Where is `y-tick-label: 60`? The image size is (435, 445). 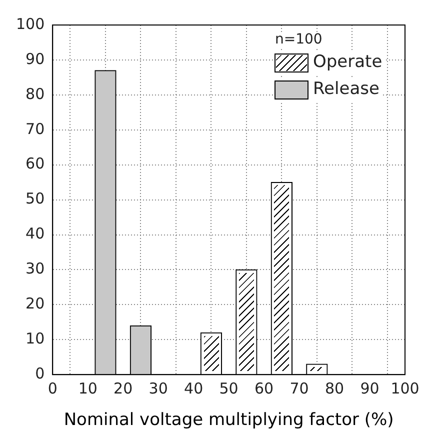
y-tick-label: 60 is located at coordinates (35, 163).